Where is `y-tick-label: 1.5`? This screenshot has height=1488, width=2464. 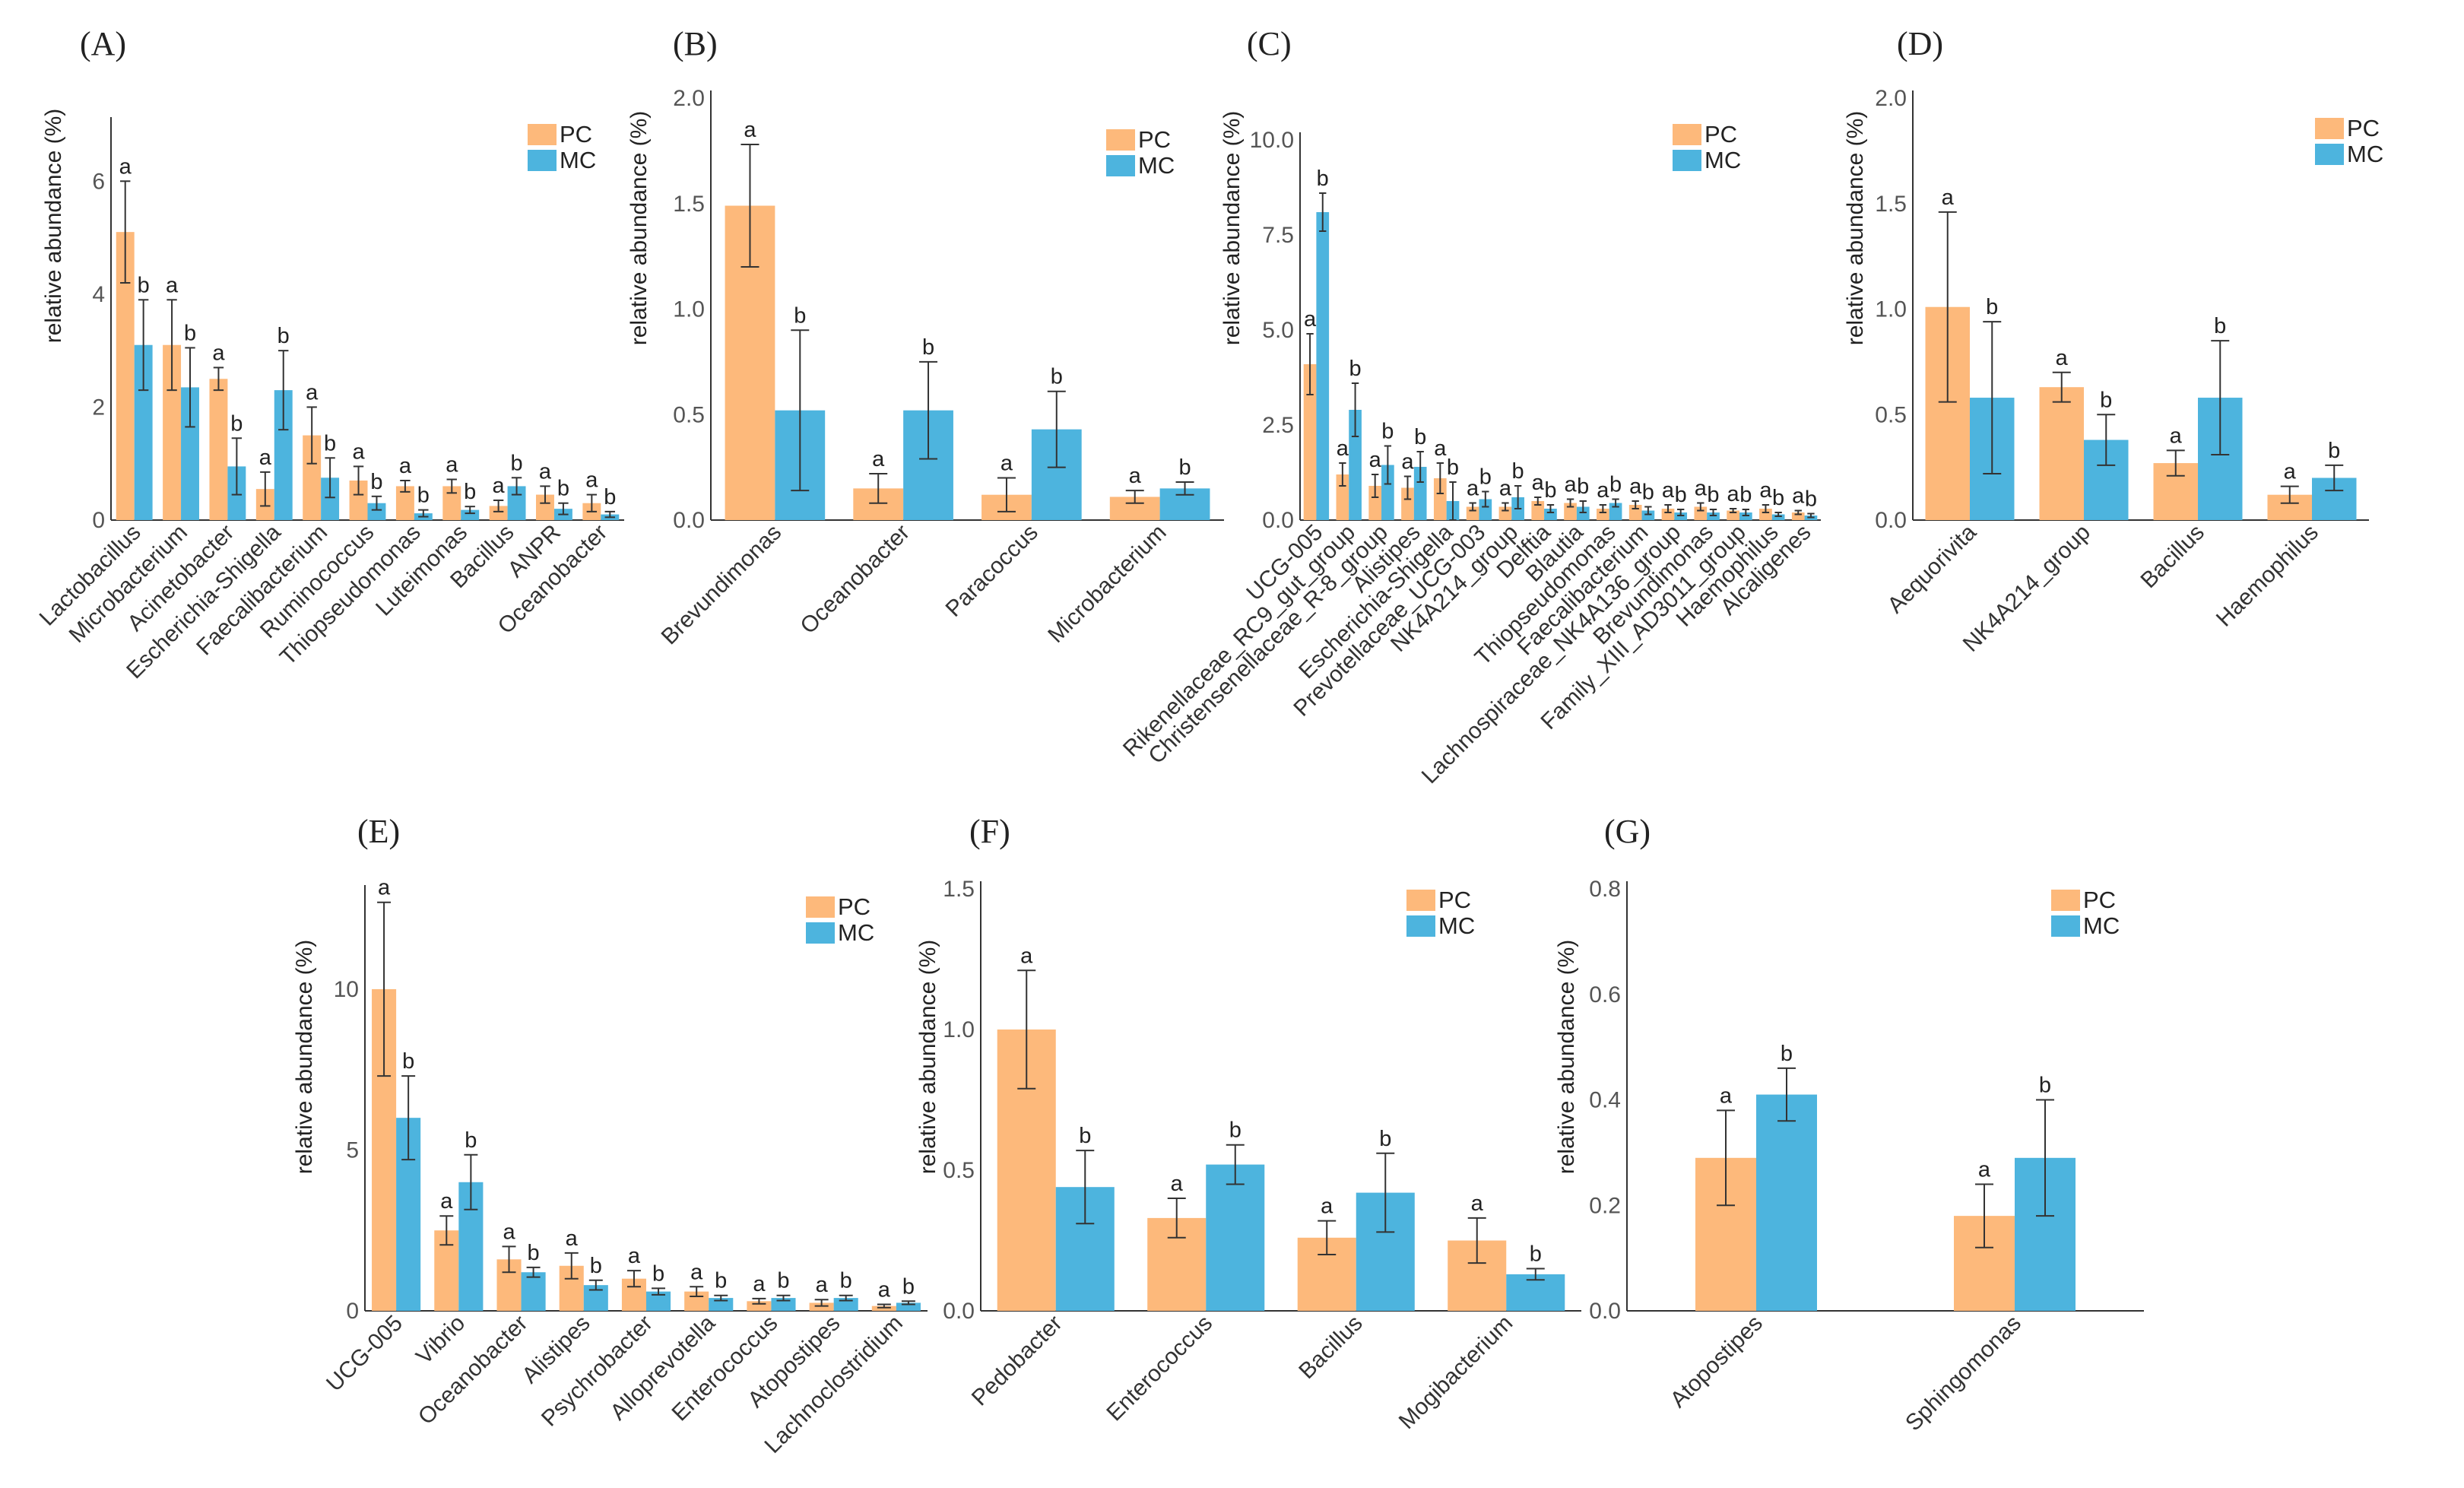
y-tick-label: 1.5 is located at coordinates (1891, 205).